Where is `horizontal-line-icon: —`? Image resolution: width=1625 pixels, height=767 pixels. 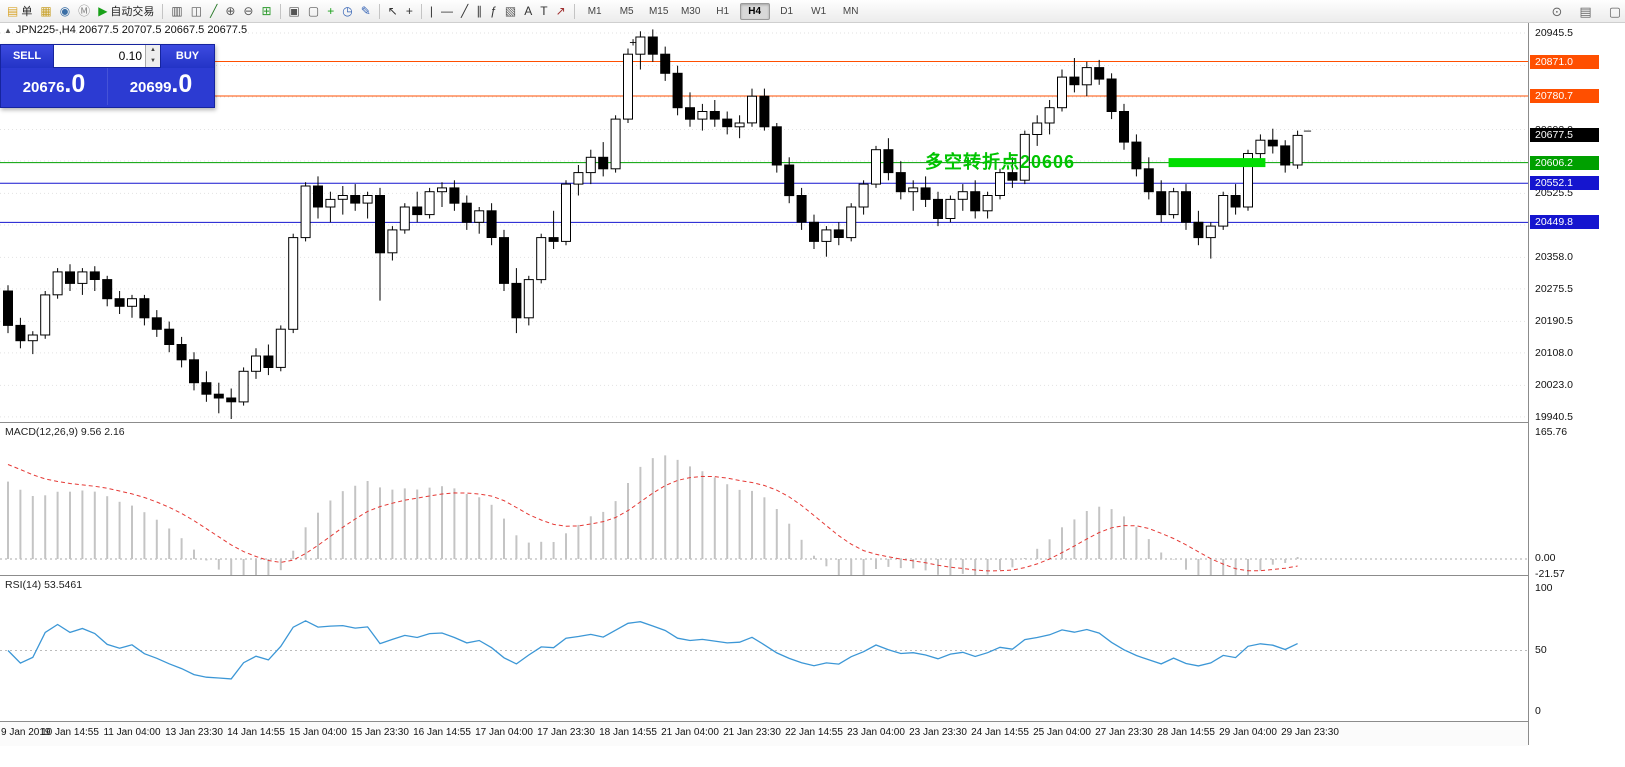
horizontal-line-icon: — is located at coordinates (447, 11).